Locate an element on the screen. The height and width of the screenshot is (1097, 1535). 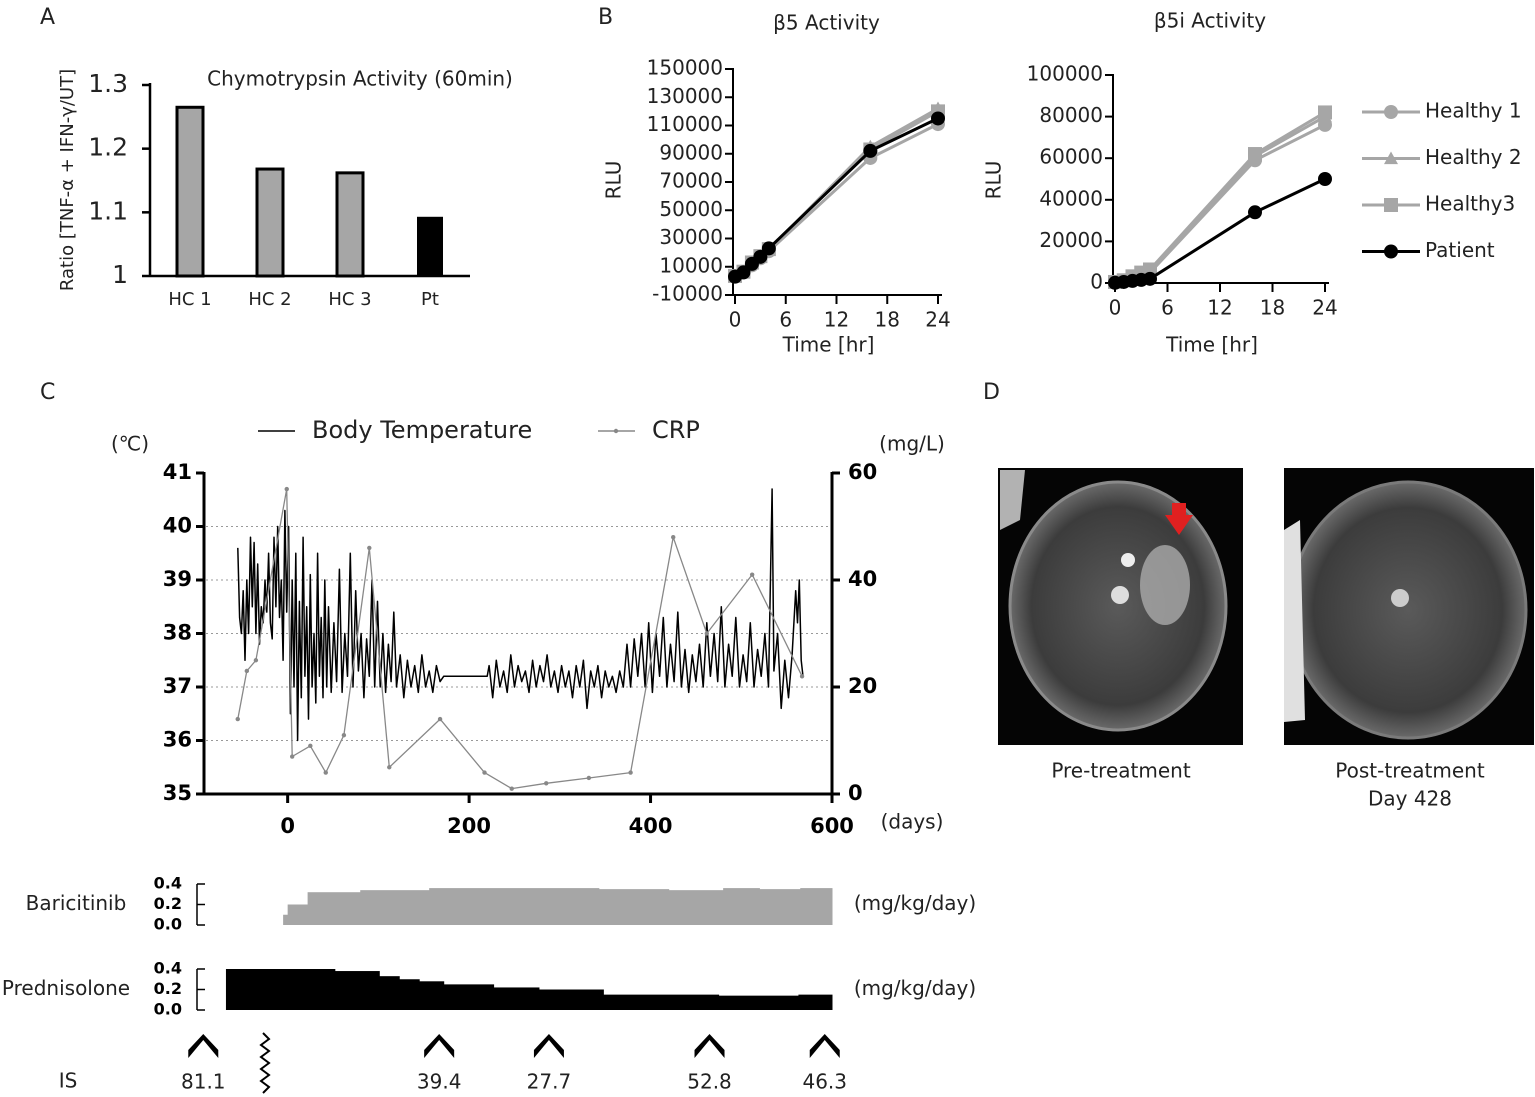
legend-label: Healthy 2 is located at coordinates (1473, 157).